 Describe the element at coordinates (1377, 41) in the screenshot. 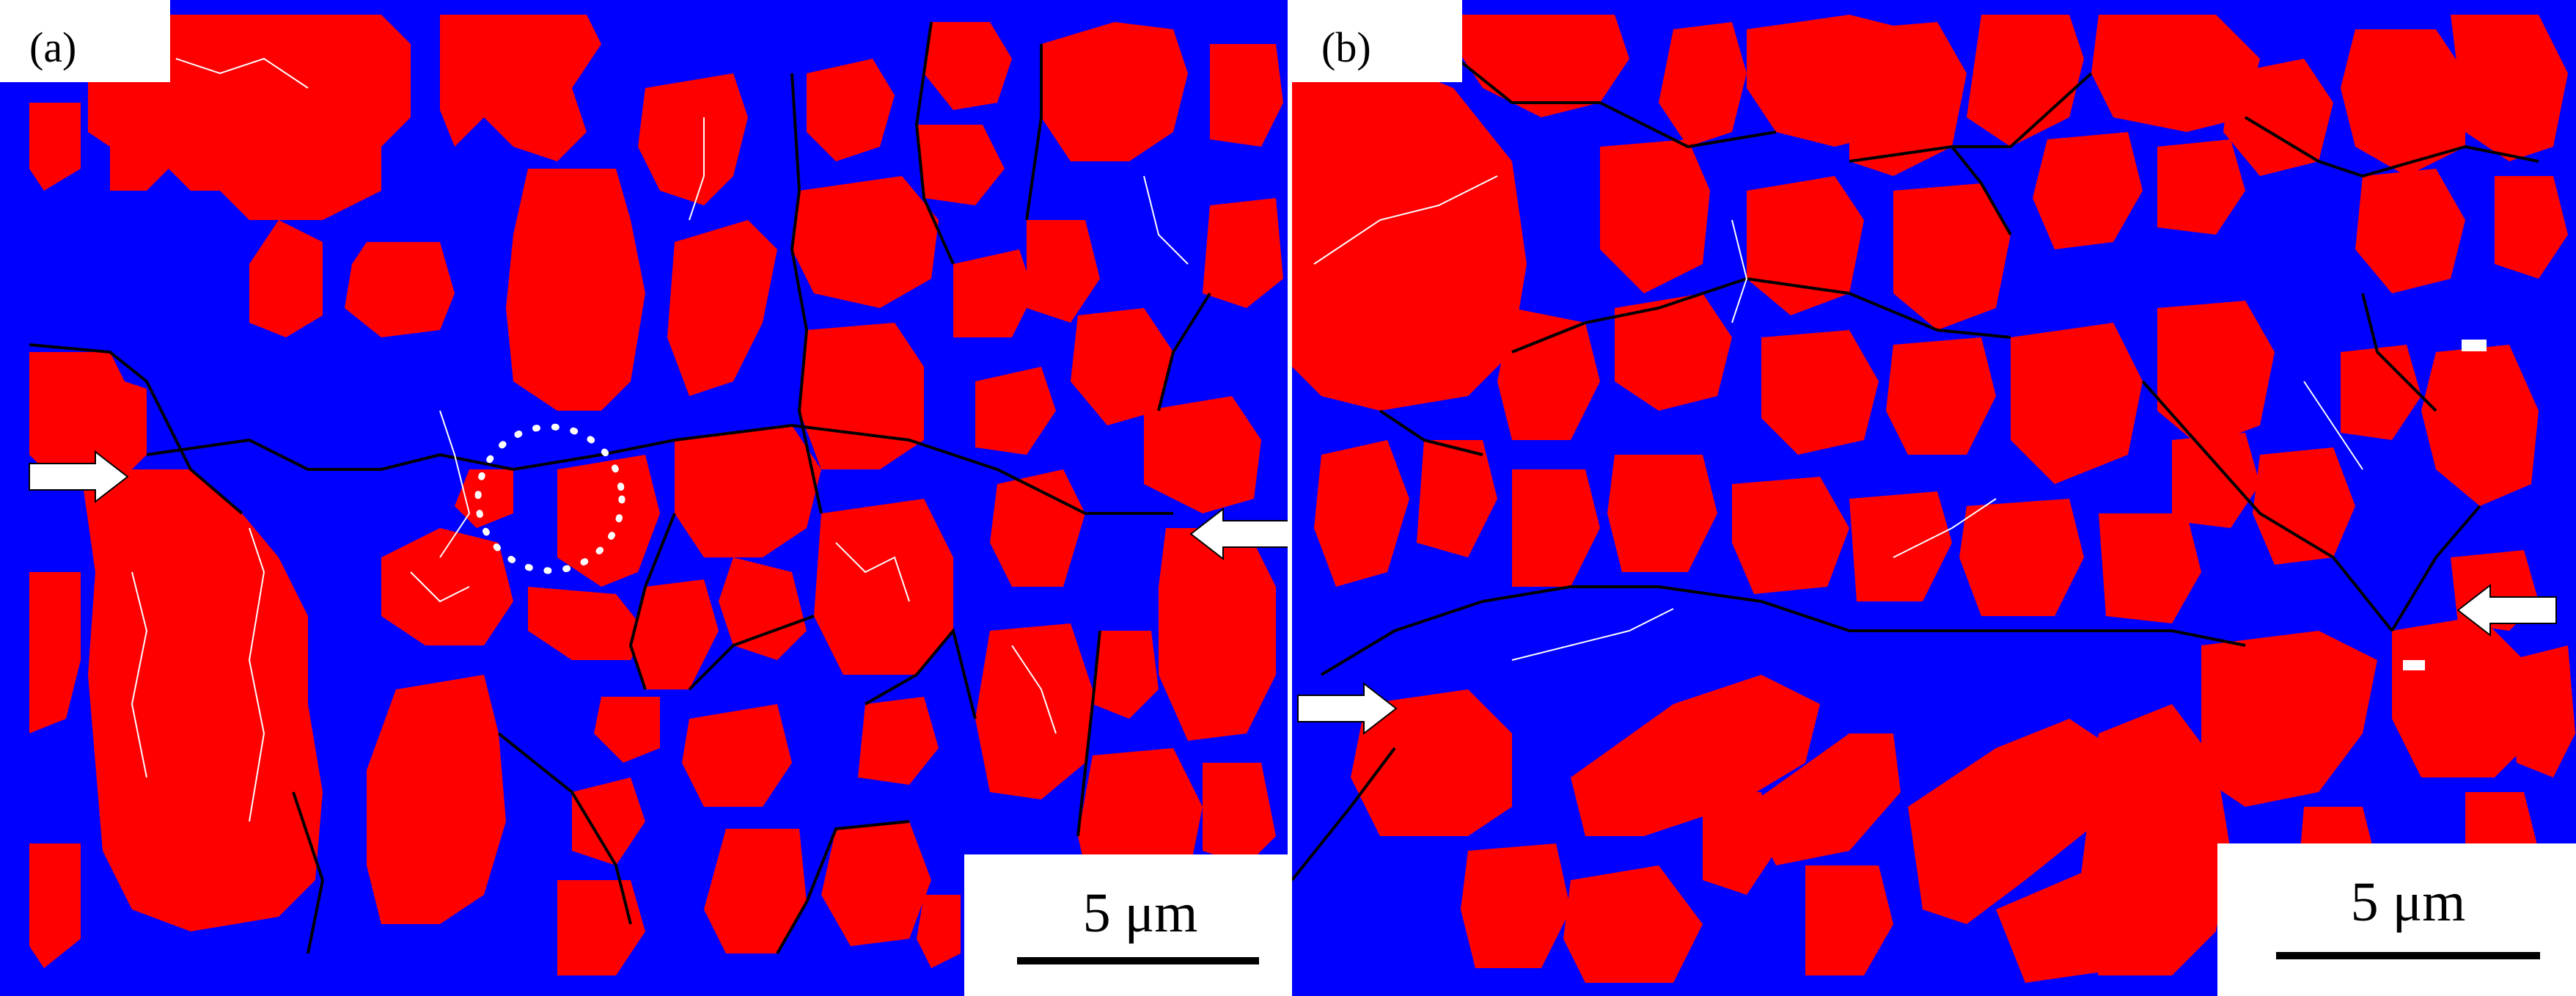

I see `panel-label-b: (b)` at that location.